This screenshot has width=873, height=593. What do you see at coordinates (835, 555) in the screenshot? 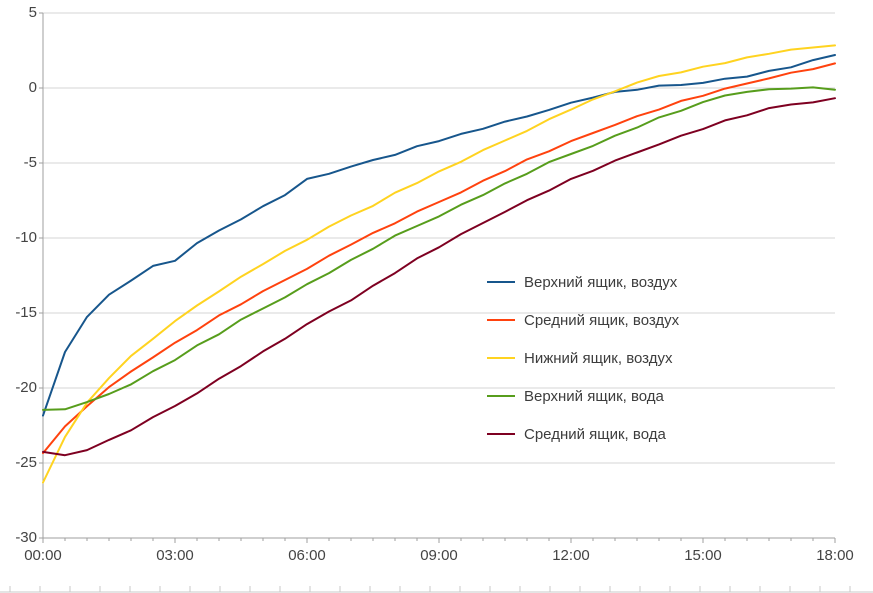
I see `x-tick-label: 18:00` at bounding box center [835, 555].